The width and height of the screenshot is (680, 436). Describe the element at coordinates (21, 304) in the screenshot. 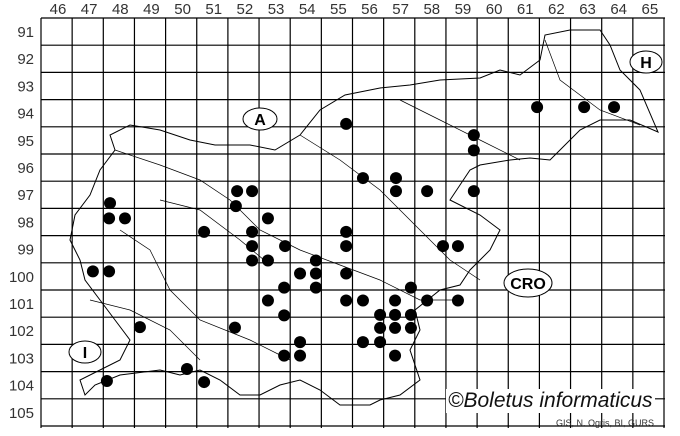

I see `row-label: 101` at that location.